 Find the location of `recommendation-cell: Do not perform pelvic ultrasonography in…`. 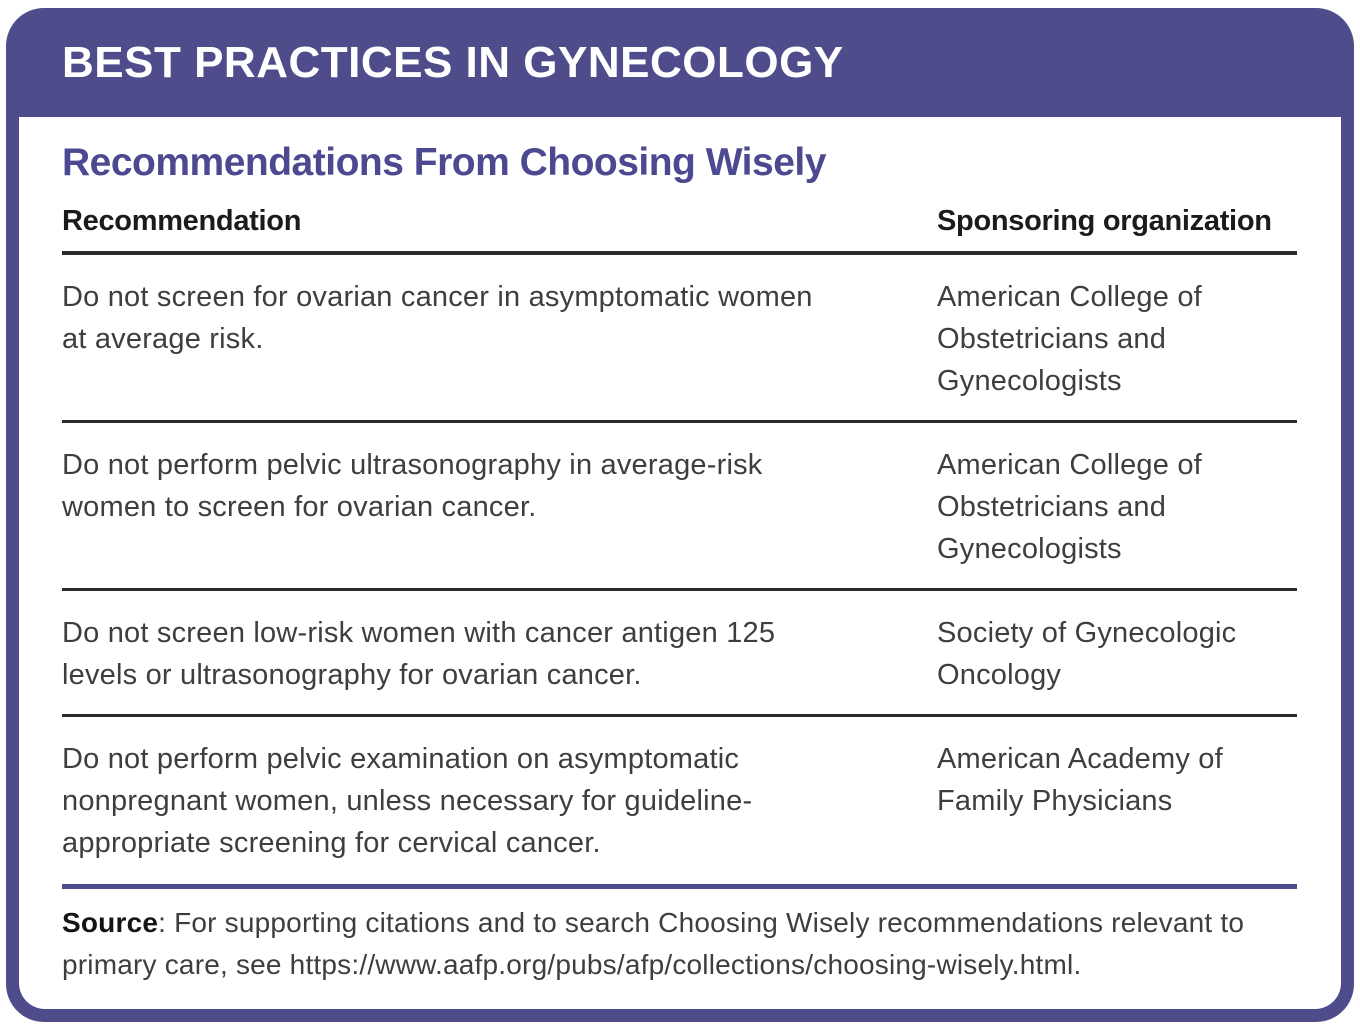

recommendation-cell: Do not perform pelvic ultrasonography in… is located at coordinates (412, 486).